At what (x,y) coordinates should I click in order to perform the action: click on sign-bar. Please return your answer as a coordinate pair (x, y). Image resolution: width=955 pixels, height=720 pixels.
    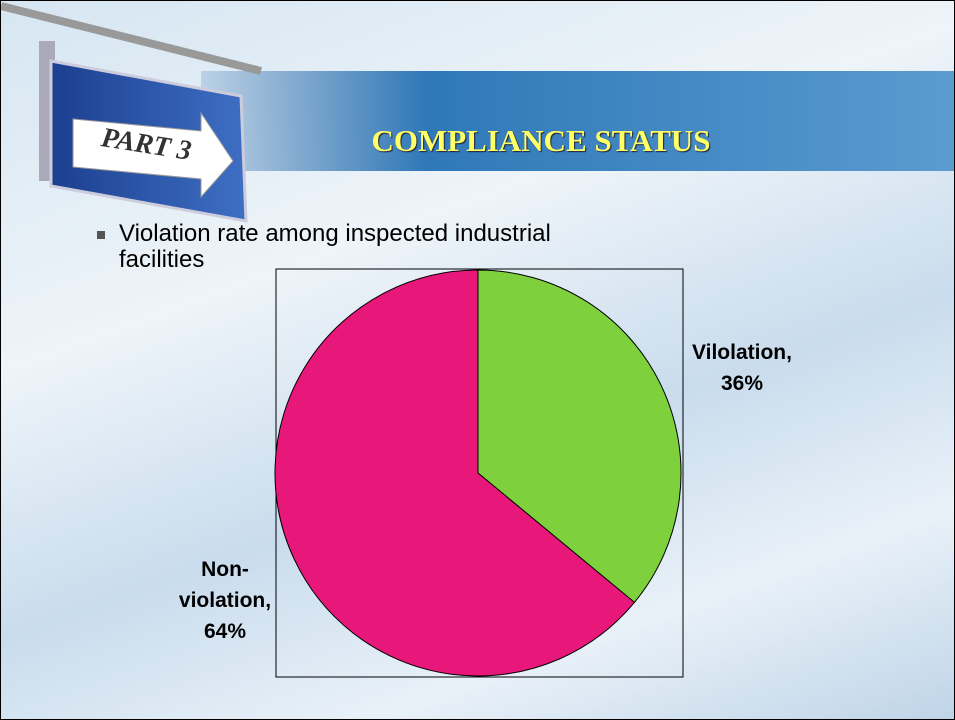
    Looking at the image, I should click on (131, 38).